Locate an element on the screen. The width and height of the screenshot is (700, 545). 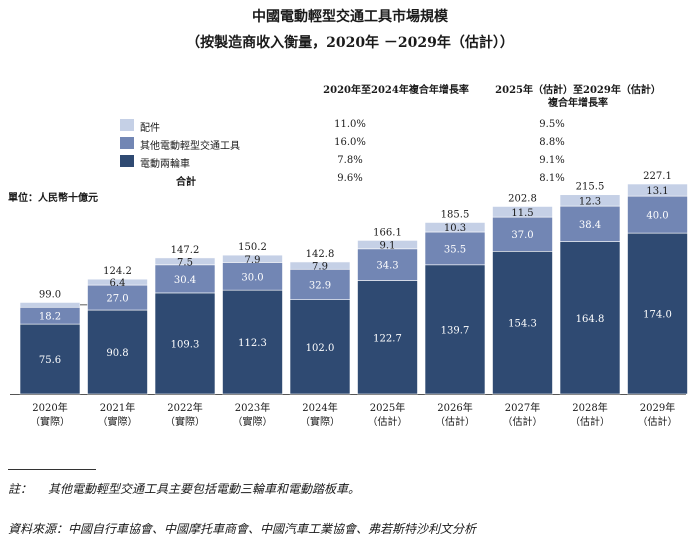
cagr-other-2025-2029: 8.8% is located at coordinates (552, 142).